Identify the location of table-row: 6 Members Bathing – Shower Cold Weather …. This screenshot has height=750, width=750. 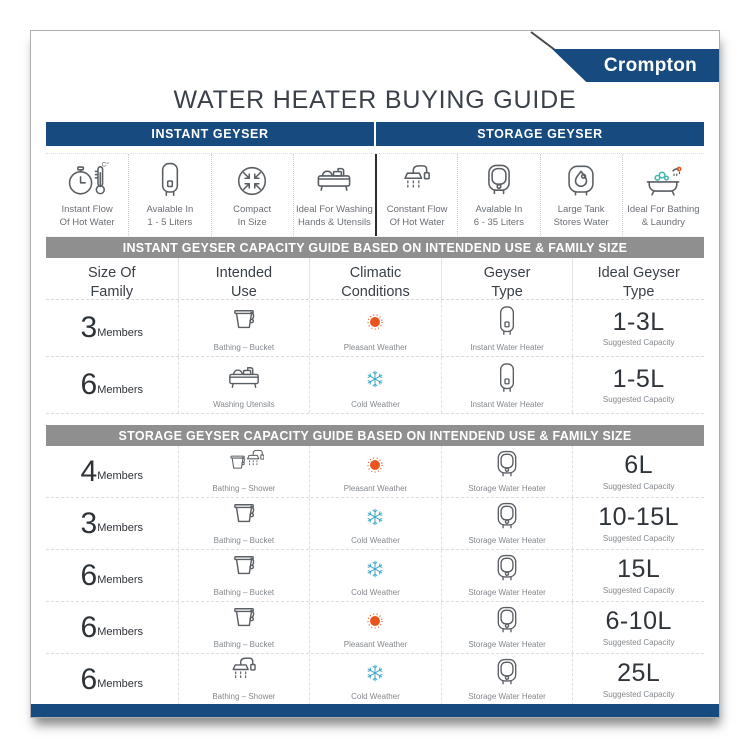
(375, 680).